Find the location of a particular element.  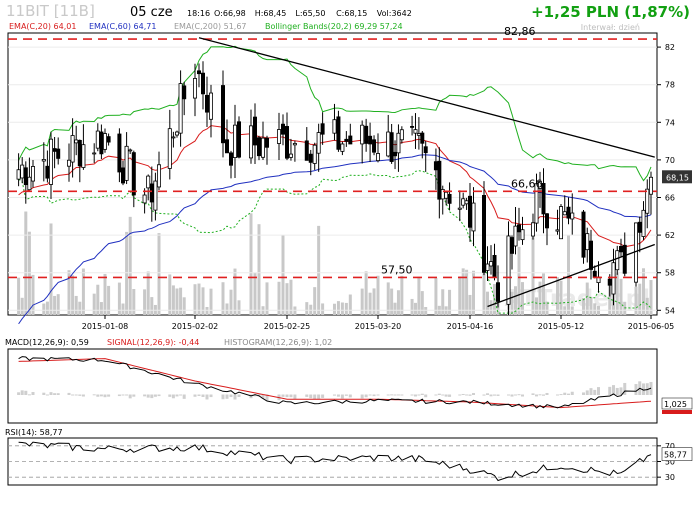

macd-line is located at coordinates (335, 382).